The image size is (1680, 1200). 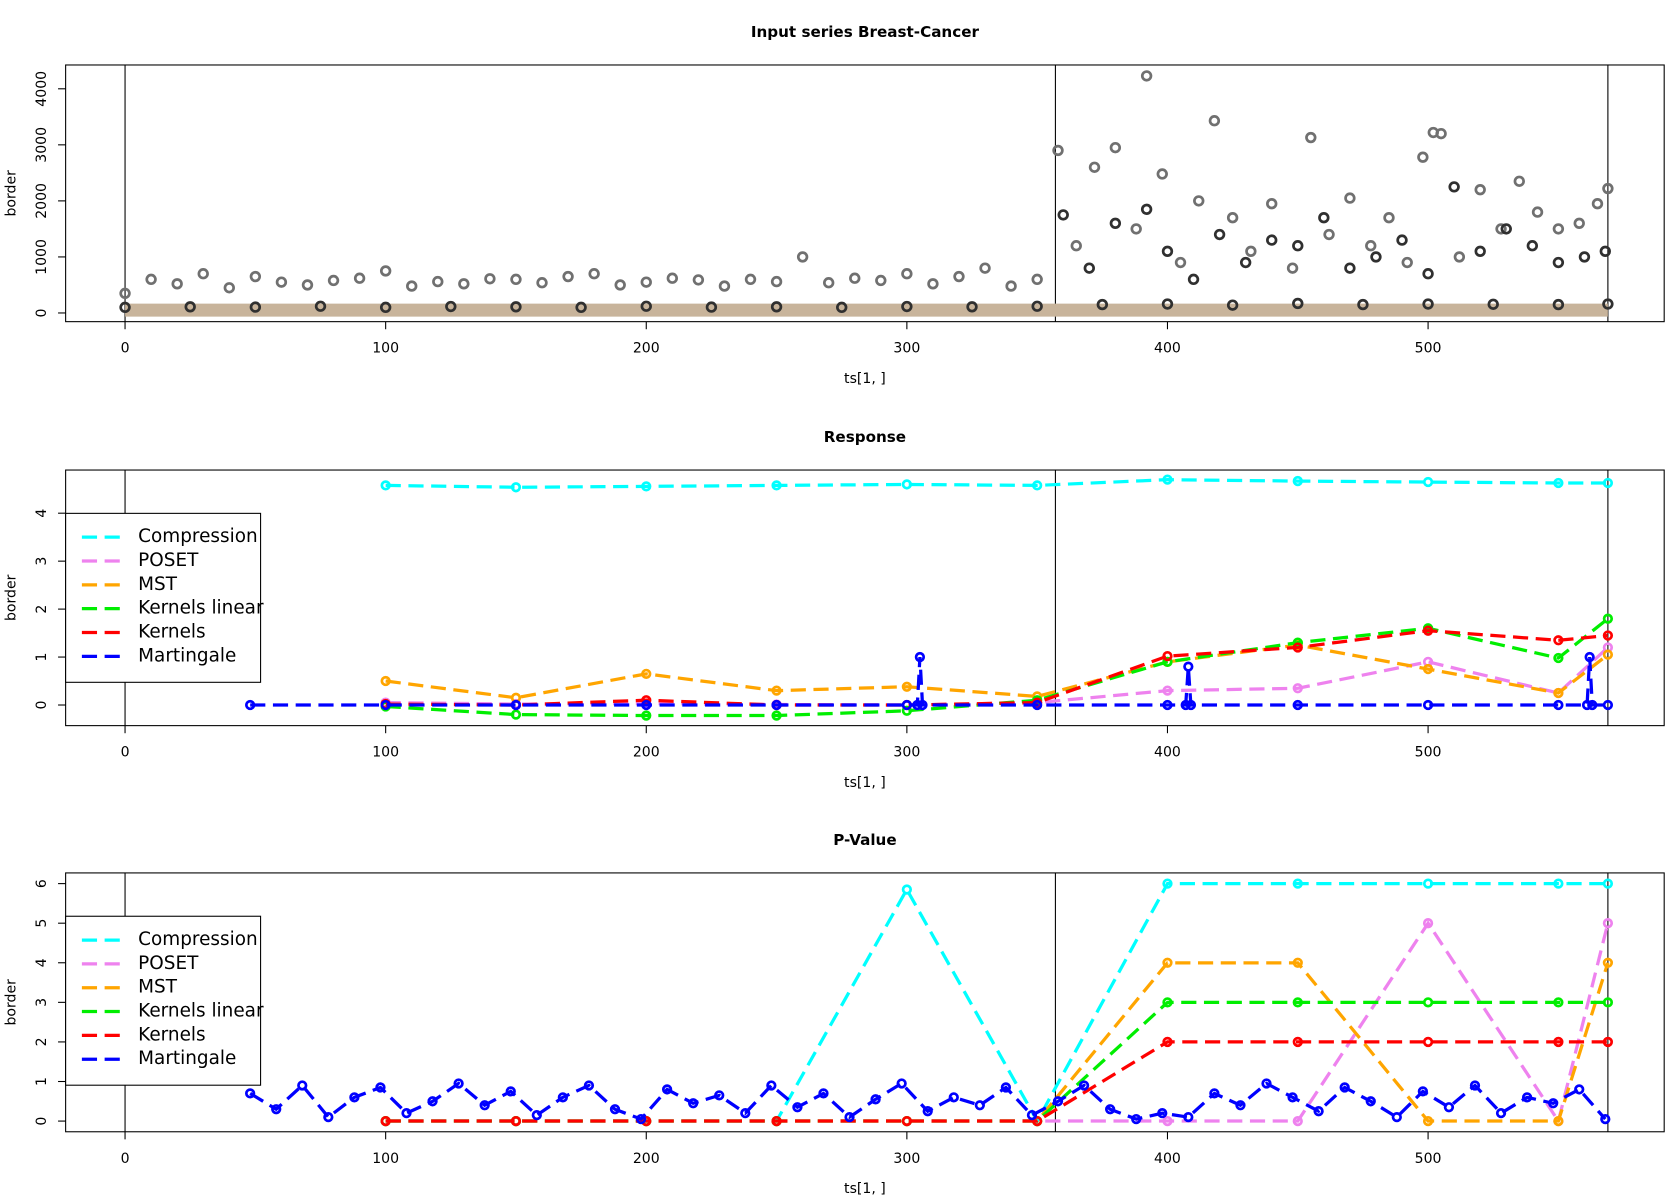 I want to click on y-tick-label: 4000, so click(x=42, y=89).